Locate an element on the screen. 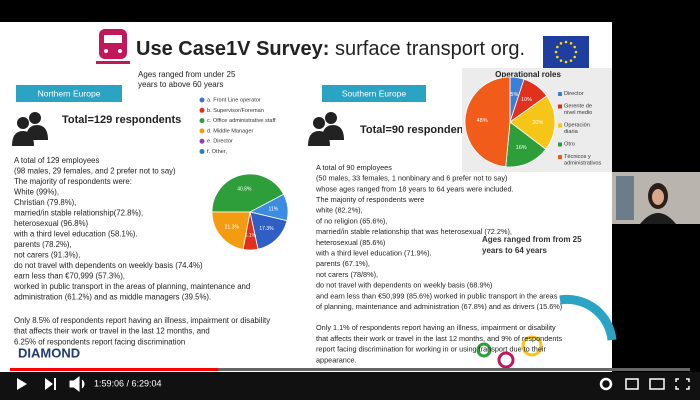 This screenshot has height=400, width=700. slice-label: 17.3% is located at coordinates (266, 229).